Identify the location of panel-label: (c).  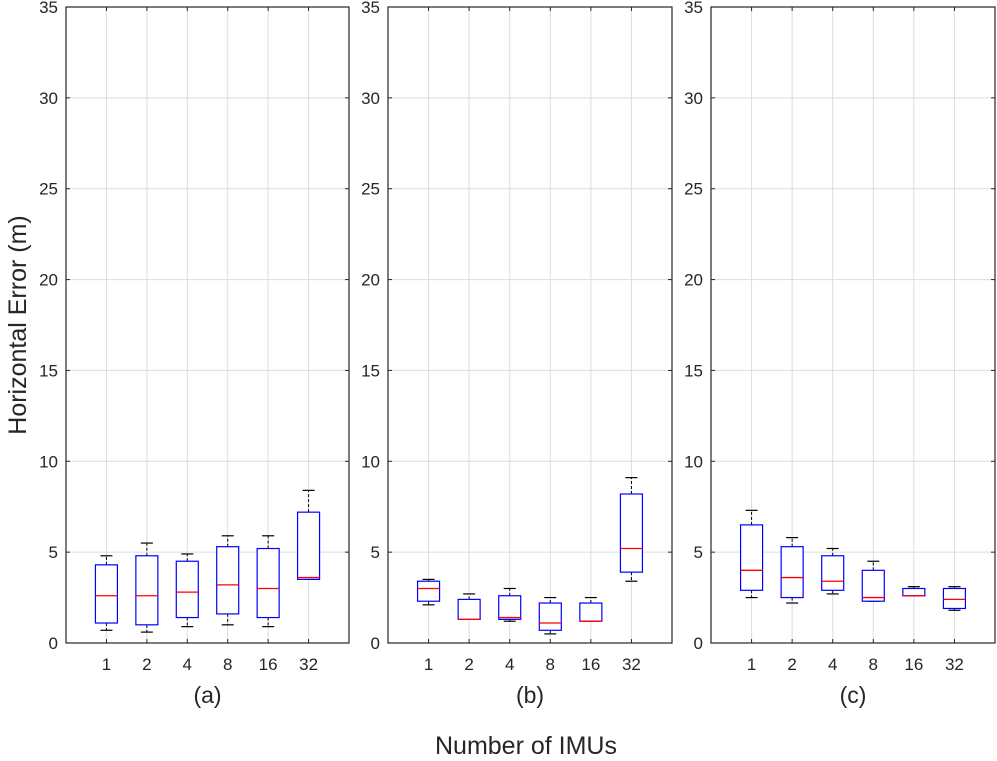
(853, 695).